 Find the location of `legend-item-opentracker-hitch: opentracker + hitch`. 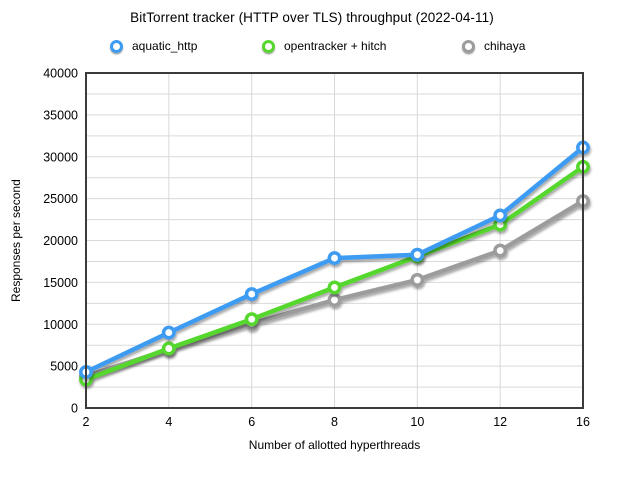

legend-item-opentracker-hitch: opentracker + hitch is located at coordinates (324, 46).